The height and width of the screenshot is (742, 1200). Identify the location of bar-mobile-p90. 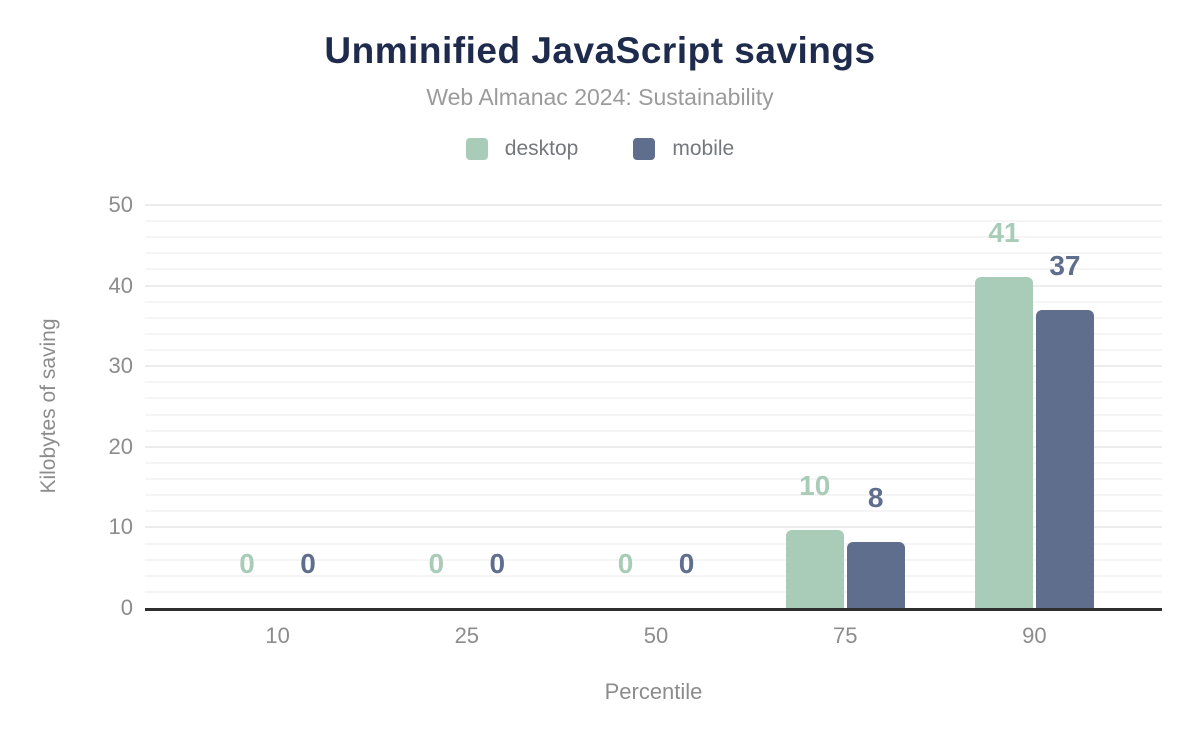
(1064, 459).